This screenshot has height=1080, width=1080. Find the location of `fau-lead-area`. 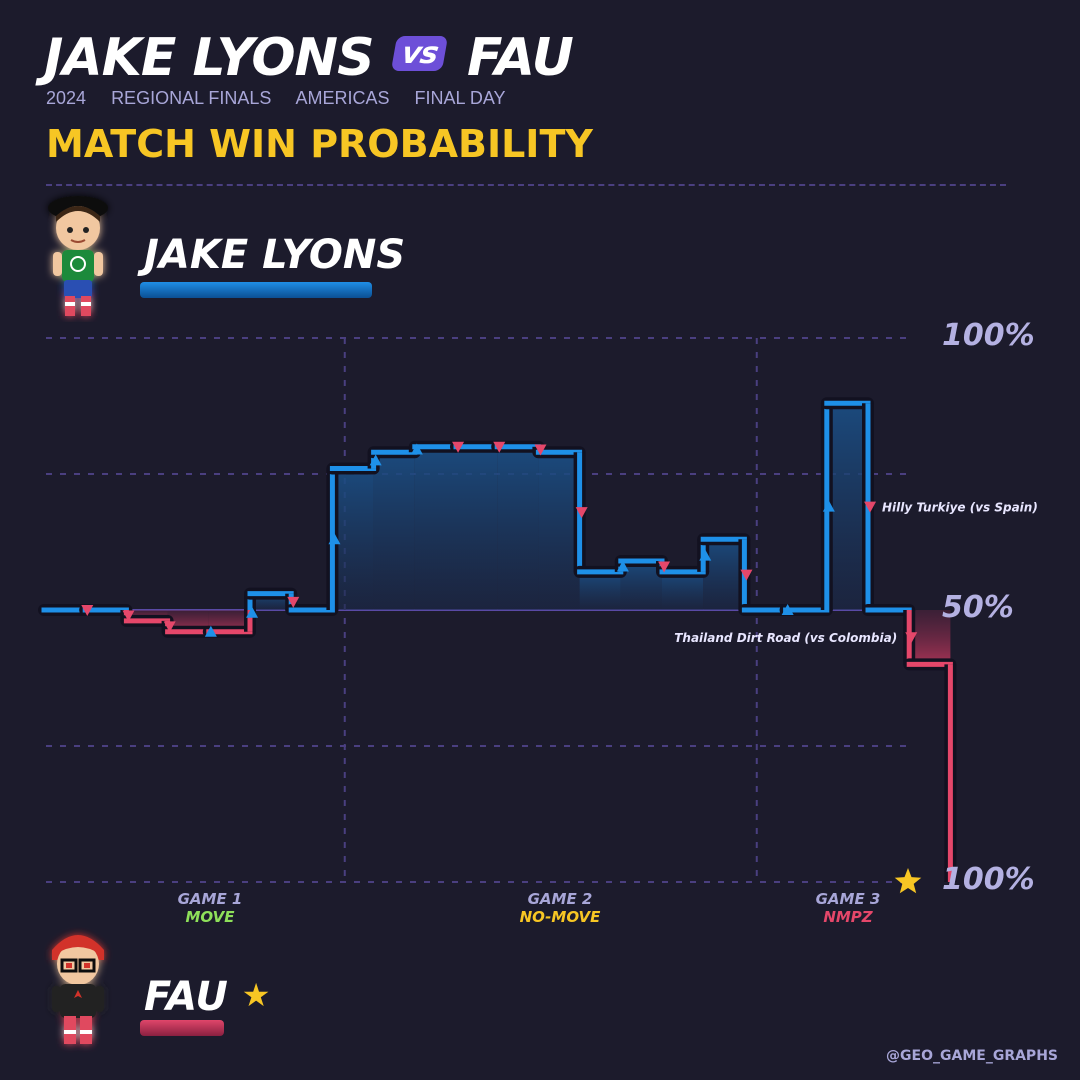

fau-lead-area is located at coordinates (930, 637).